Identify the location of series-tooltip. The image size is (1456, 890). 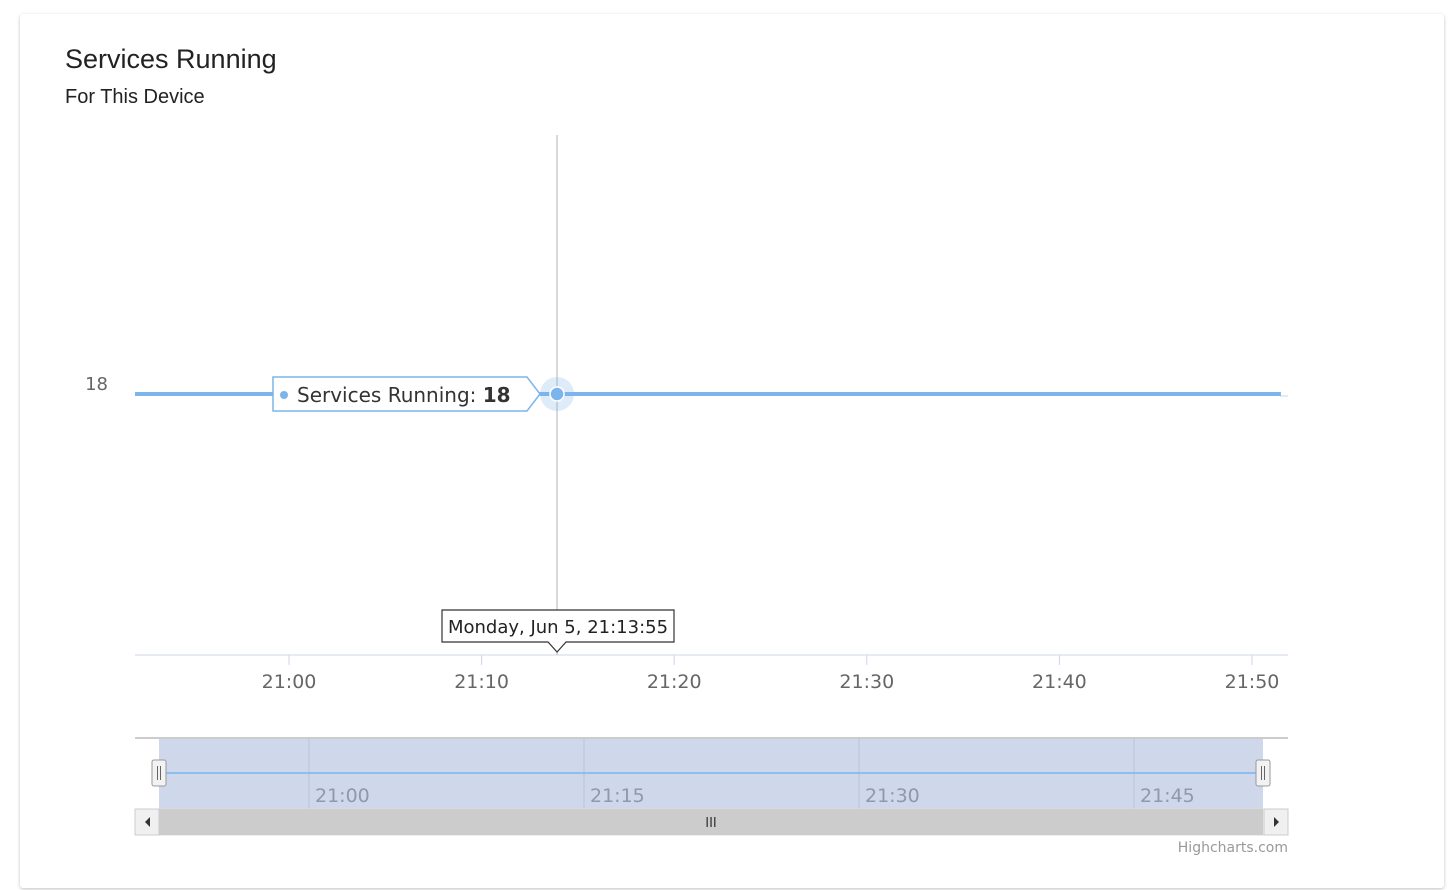
(406, 394).